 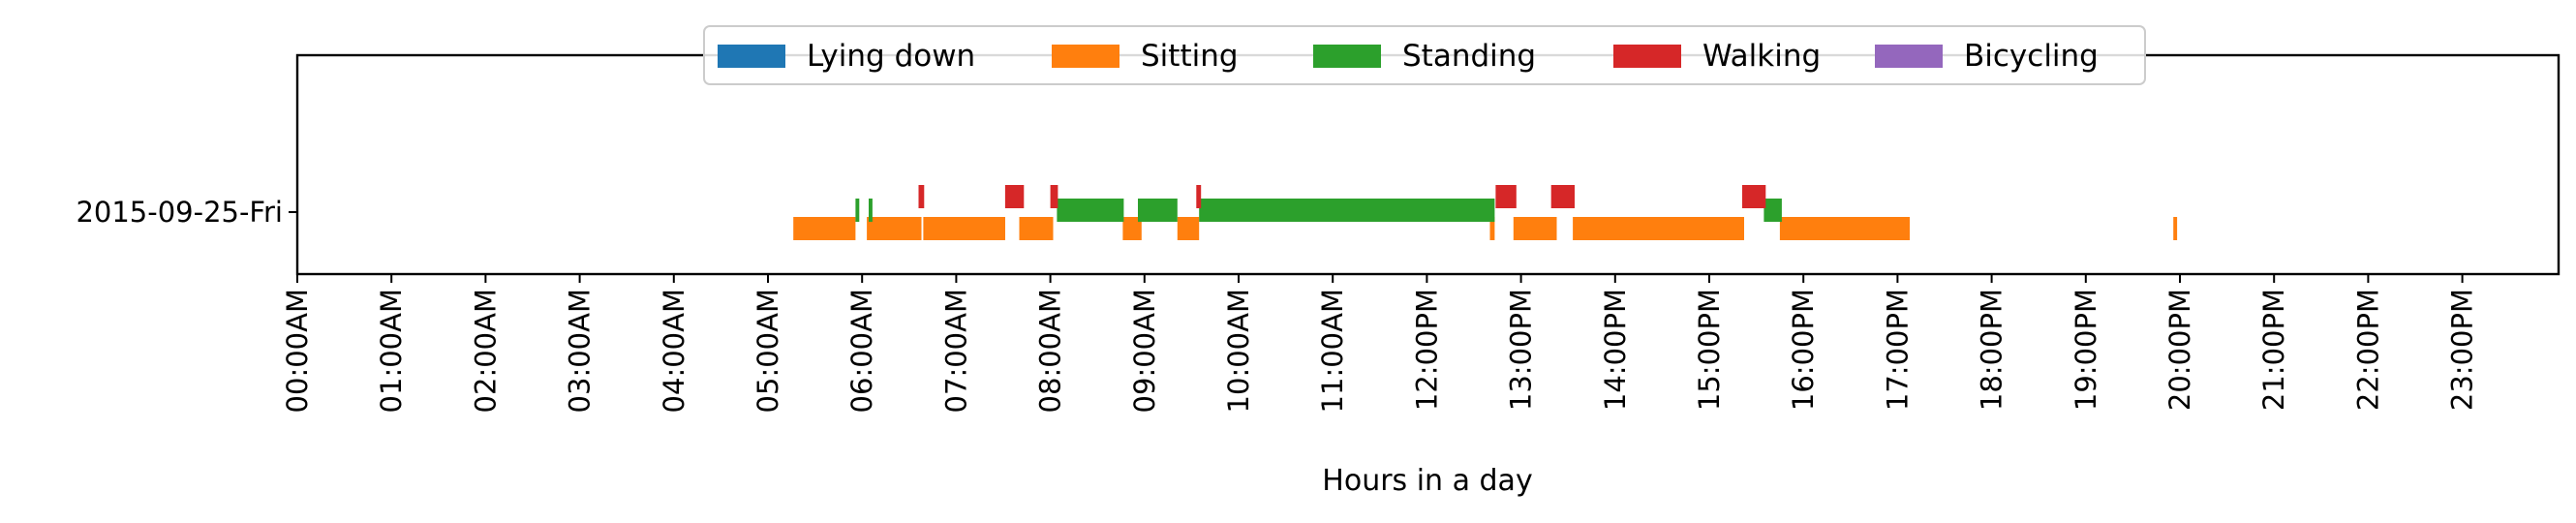 I want to click on x-tick-label: 08:00AM, so click(x=1050, y=351).